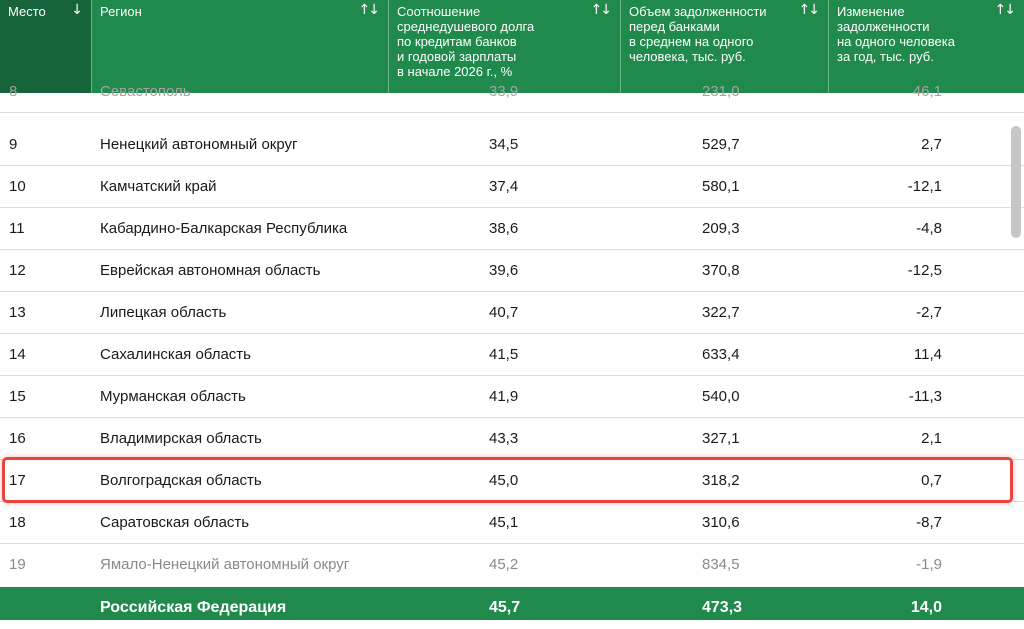 The height and width of the screenshot is (629, 1024). Describe the element at coordinates (17, 480) in the screenshot. I see `cell-rank: 17` at that location.